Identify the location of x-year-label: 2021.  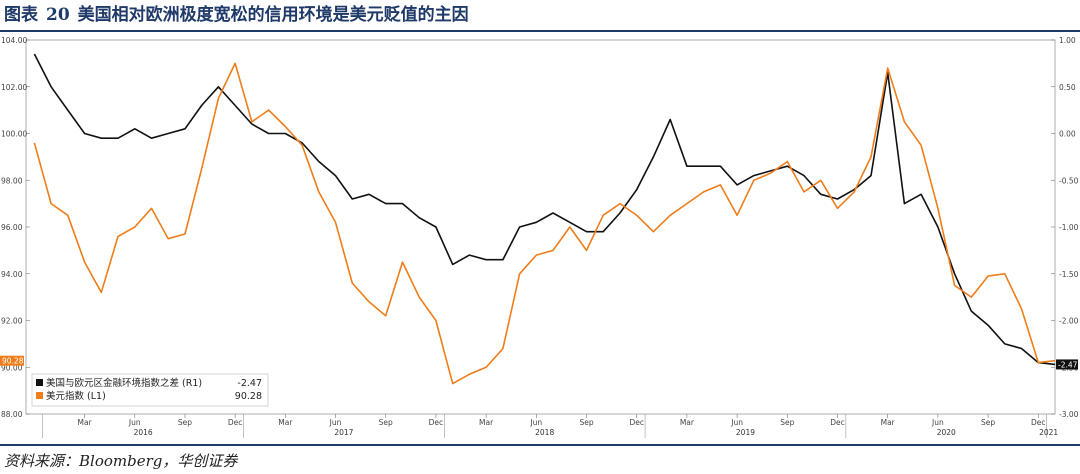
(1048, 432).